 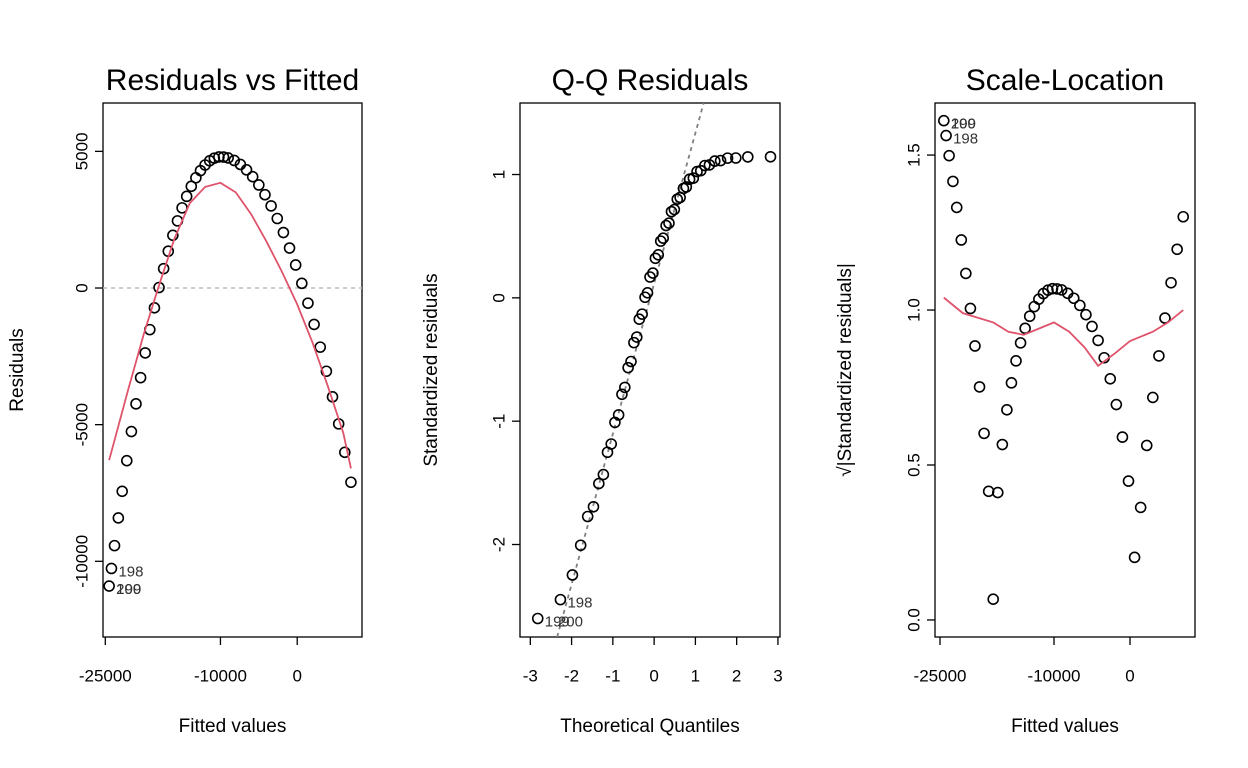 What do you see at coordinates (650, 80) in the screenshot?
I see `panel-title: Q-Q Residuals` at bounding box center [650, 80].